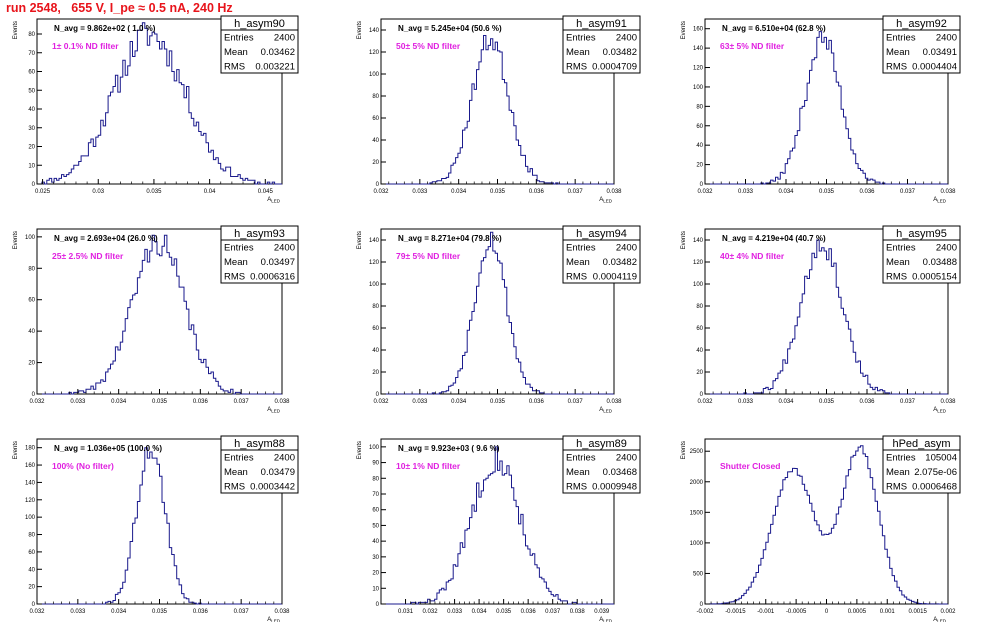 This screenshot has width=996, height=622. Describe the element at coordinates (620, 472) in the screenshot. I see `stats-value-mean: 0.03468` at that location.